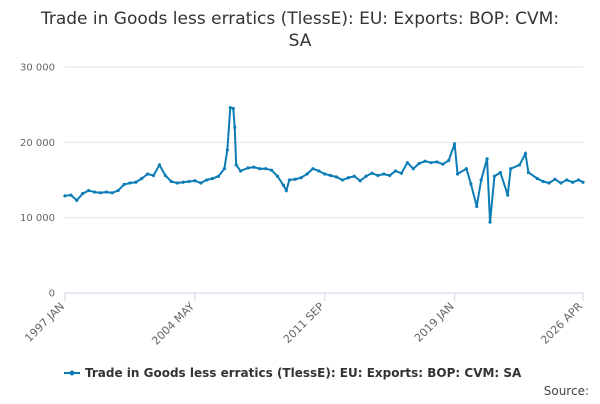 The height and width of the screenshot is (404, 600). Describe the element at coordinates (44, 322) in the screenshot. I see `x-tick-label: 1997 JAN` at that location.